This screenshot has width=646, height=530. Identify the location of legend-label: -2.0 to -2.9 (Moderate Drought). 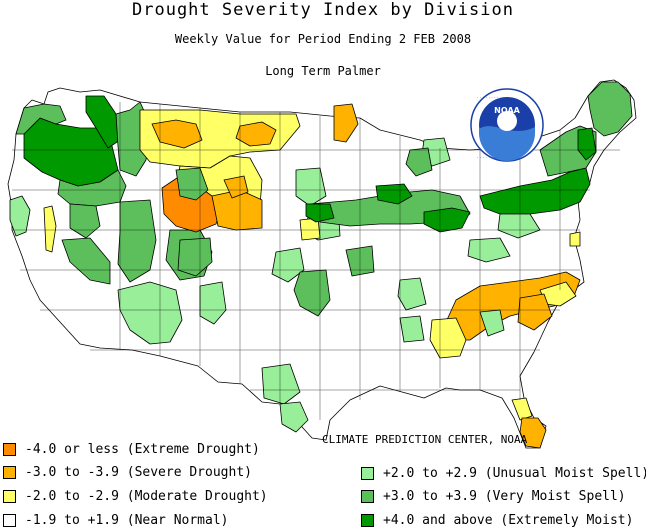
(146, 496).